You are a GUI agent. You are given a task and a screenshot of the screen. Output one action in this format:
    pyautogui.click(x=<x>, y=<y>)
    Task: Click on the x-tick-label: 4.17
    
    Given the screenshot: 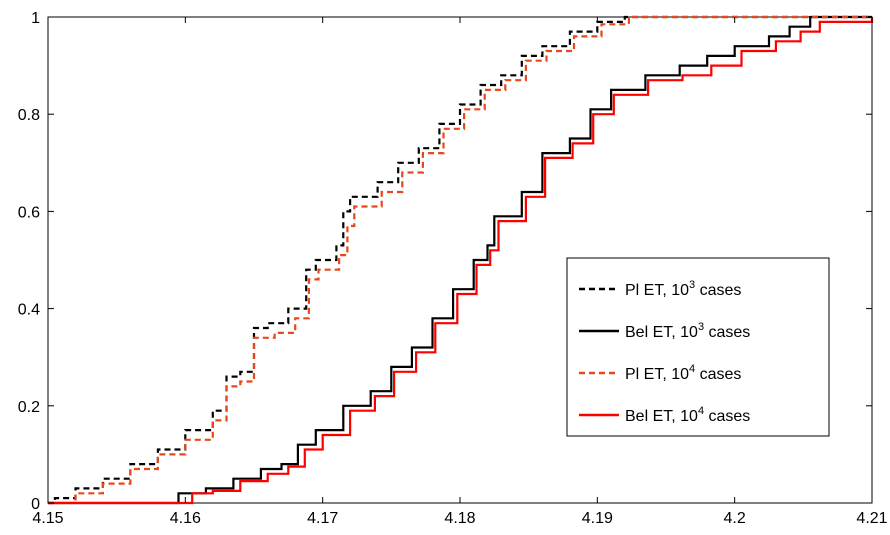 What is the action you would take?
    pyautogui.click(x=322, y=518)
    